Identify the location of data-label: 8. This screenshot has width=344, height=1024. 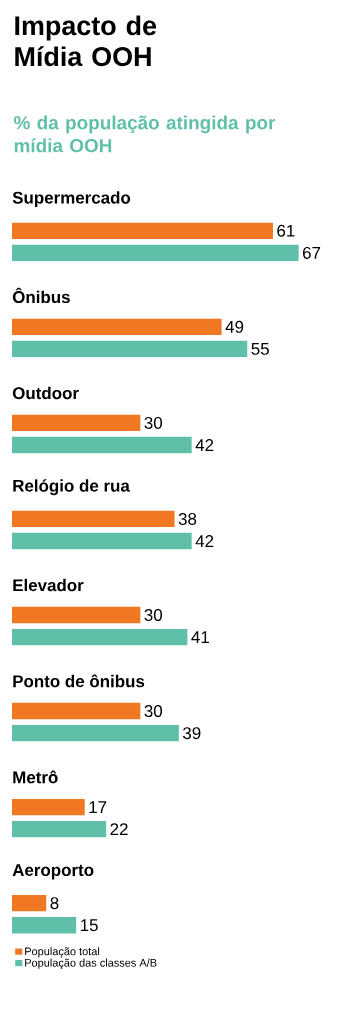
(54, 903).